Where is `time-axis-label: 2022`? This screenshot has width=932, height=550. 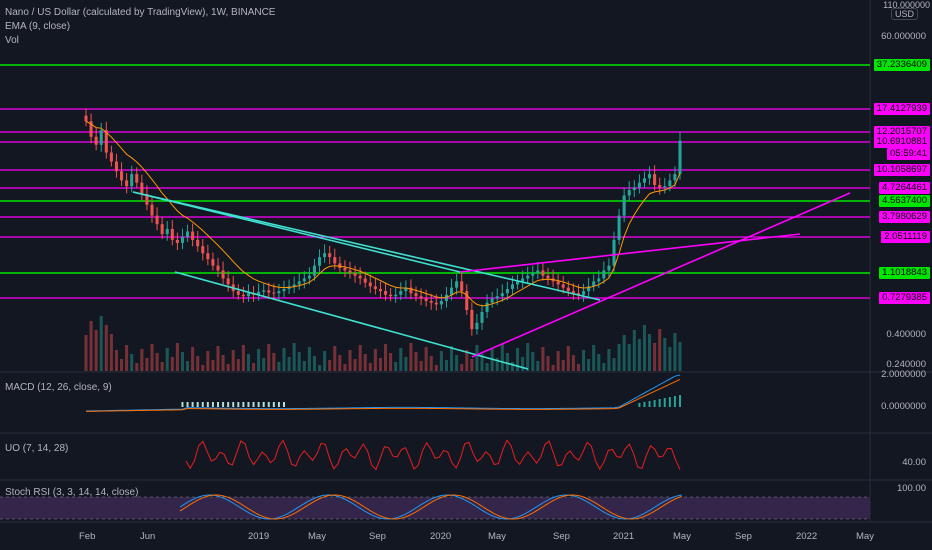
time-axis-label: 2022 is located at coordinates (807, 536).